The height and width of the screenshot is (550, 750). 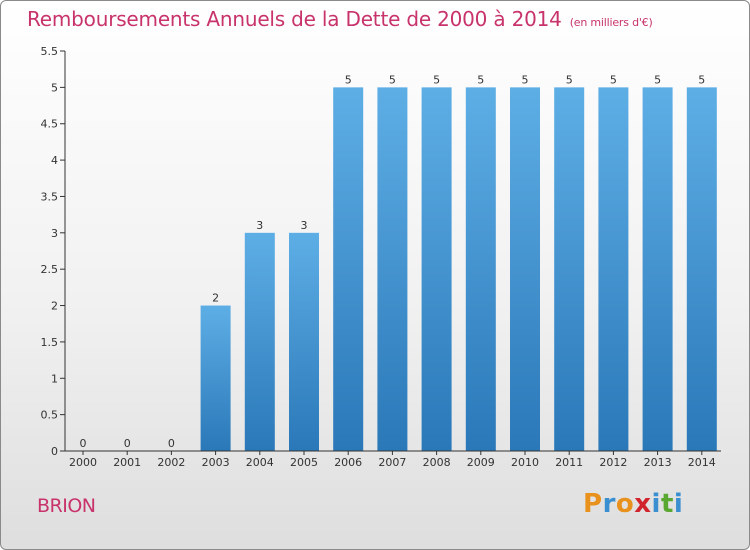 I want to click on x-tick-label: 2001, so click(x=127, y=462).